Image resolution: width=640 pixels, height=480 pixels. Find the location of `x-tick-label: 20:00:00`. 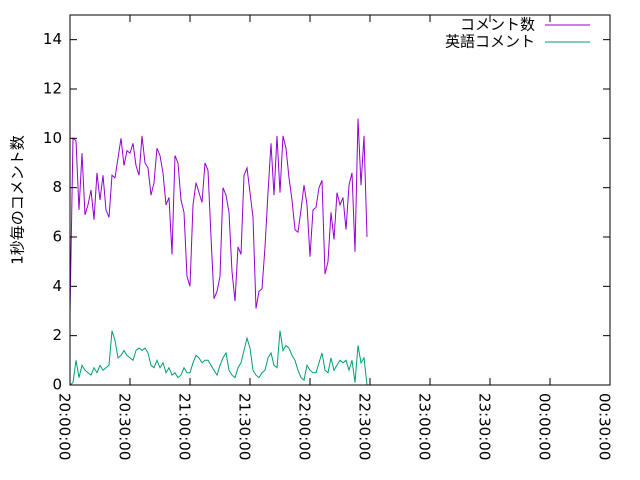

x-tick-label: 20:00:00 is located at coordinates (65, 426).